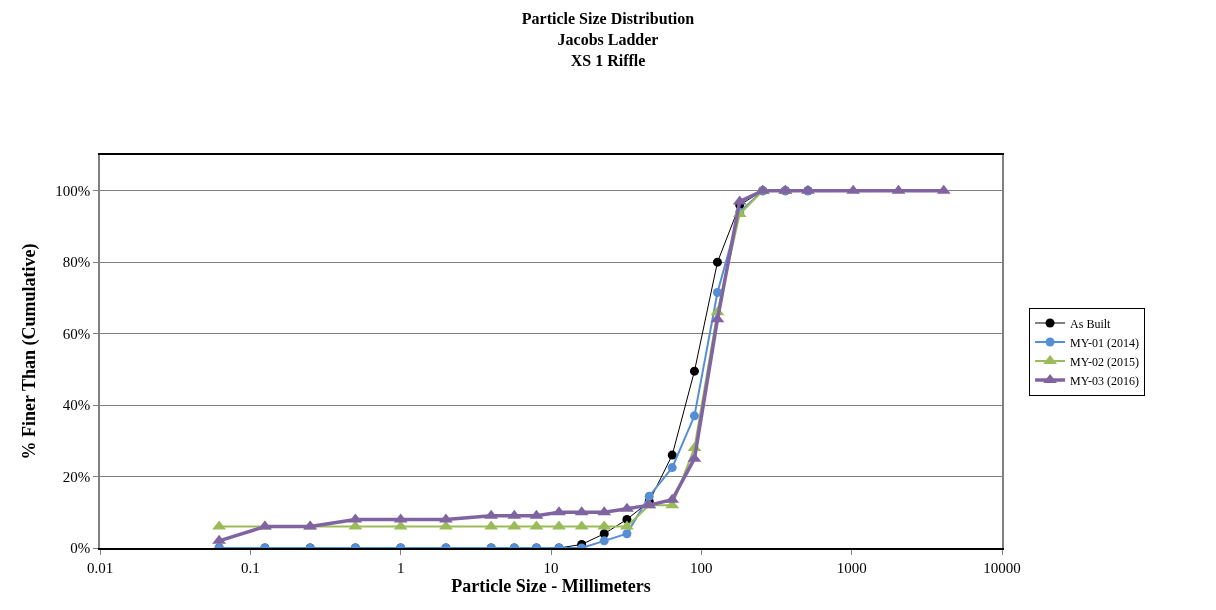 The width and height of the screenshot is (1216, 610). I want to click on legend-label: As Built, so click(1091, 323).